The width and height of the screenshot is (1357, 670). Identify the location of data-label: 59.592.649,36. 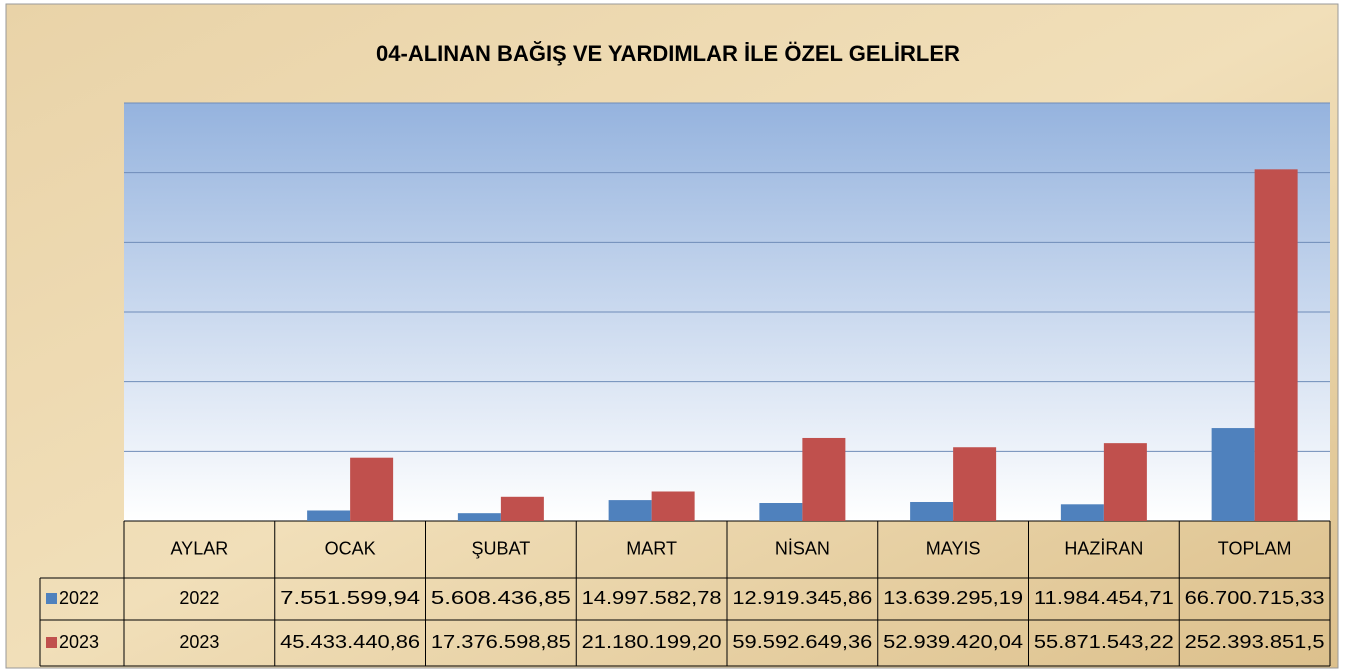
(802, 642).